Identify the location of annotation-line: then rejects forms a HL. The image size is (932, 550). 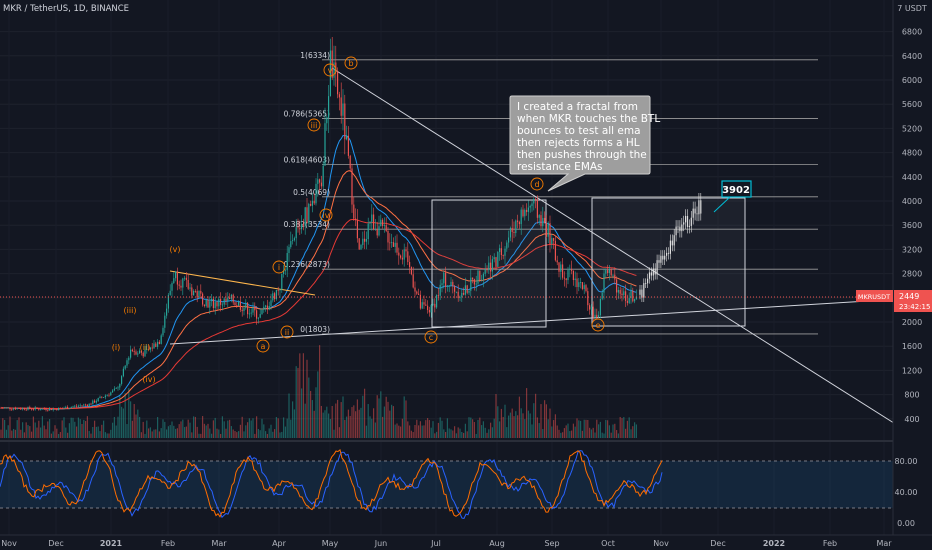
(578, 143).